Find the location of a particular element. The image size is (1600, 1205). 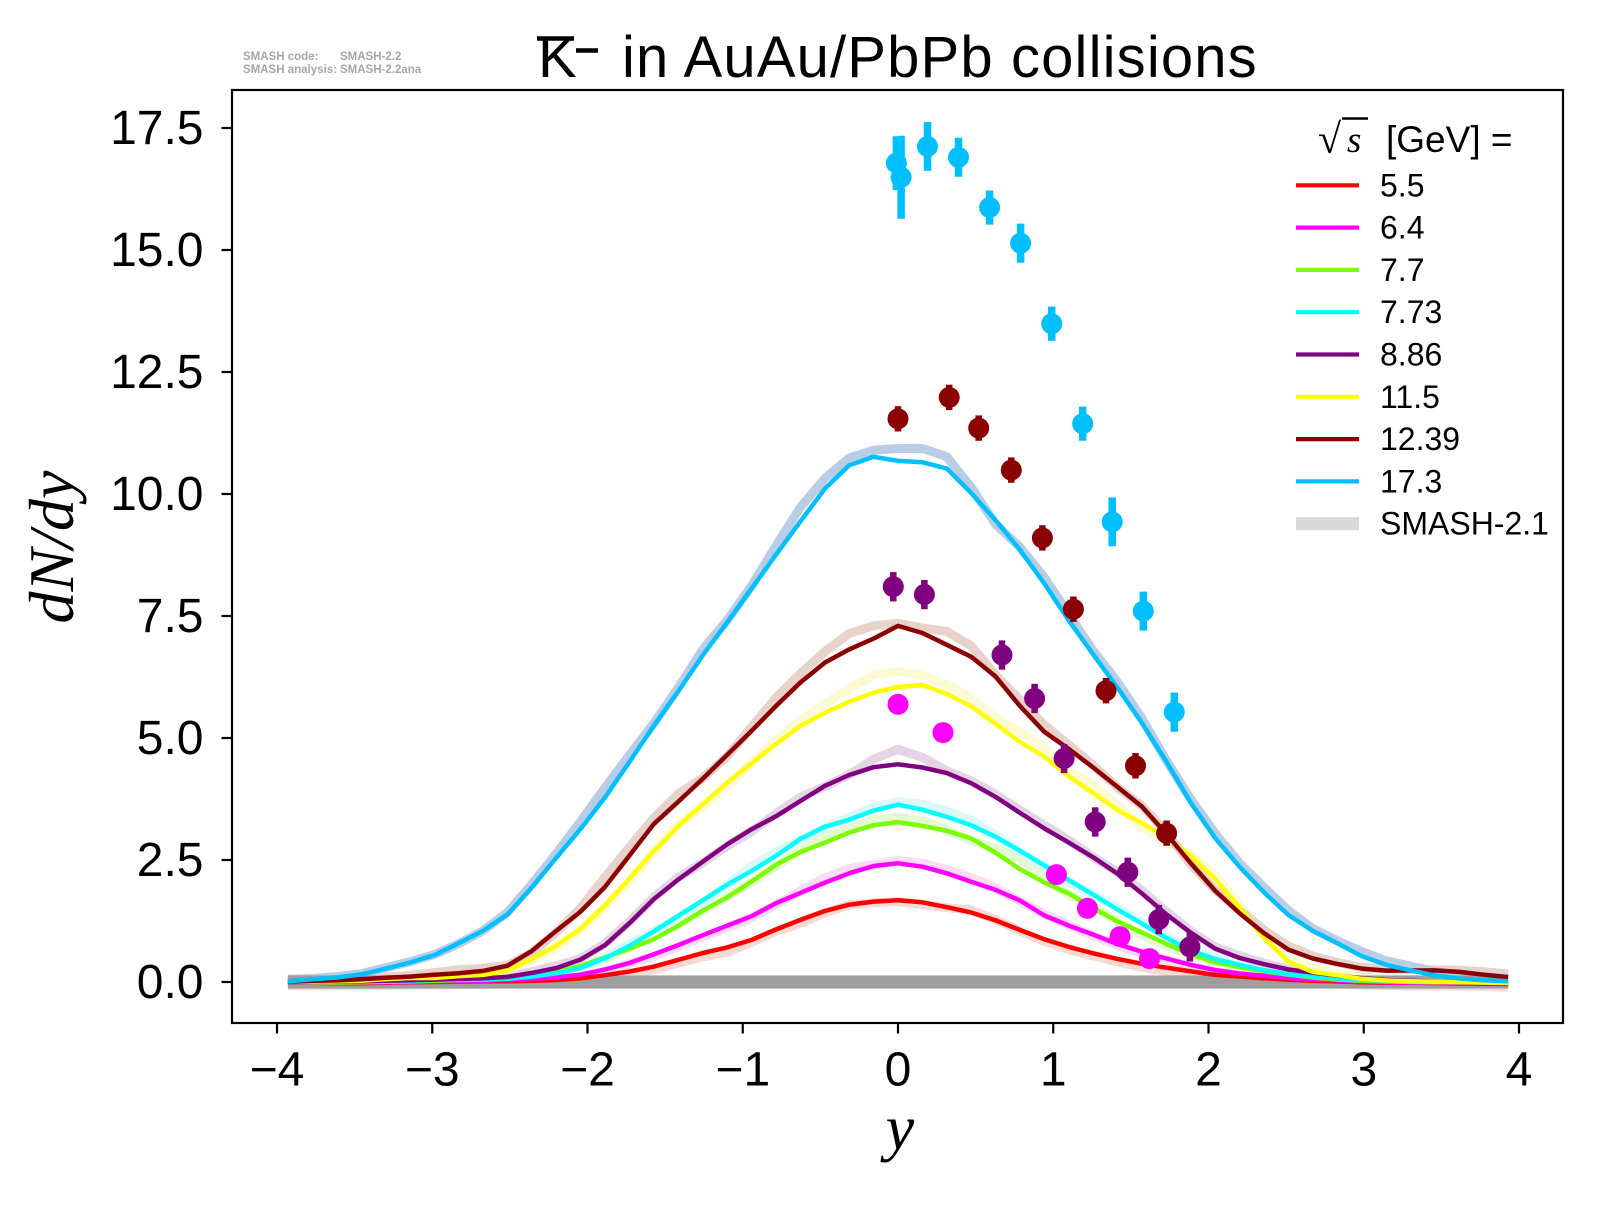

svg-text: 17.5 is located at coordinates (156, 128).